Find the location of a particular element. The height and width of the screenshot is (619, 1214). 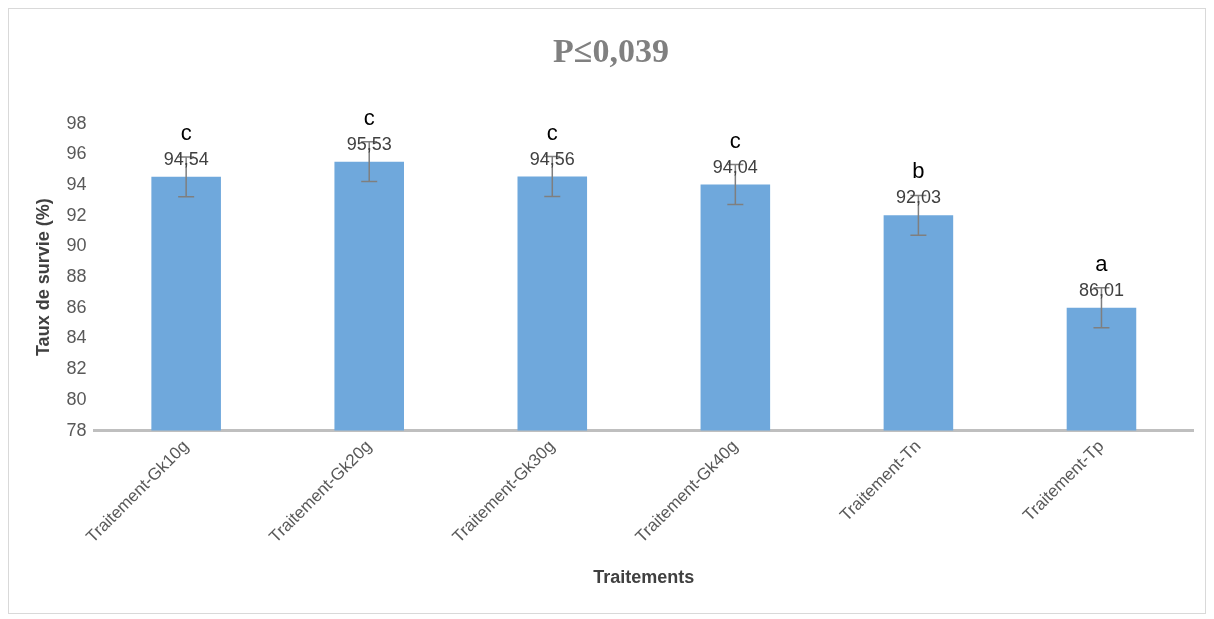

data-label: 94,54 is located at coordinates (186, 158).